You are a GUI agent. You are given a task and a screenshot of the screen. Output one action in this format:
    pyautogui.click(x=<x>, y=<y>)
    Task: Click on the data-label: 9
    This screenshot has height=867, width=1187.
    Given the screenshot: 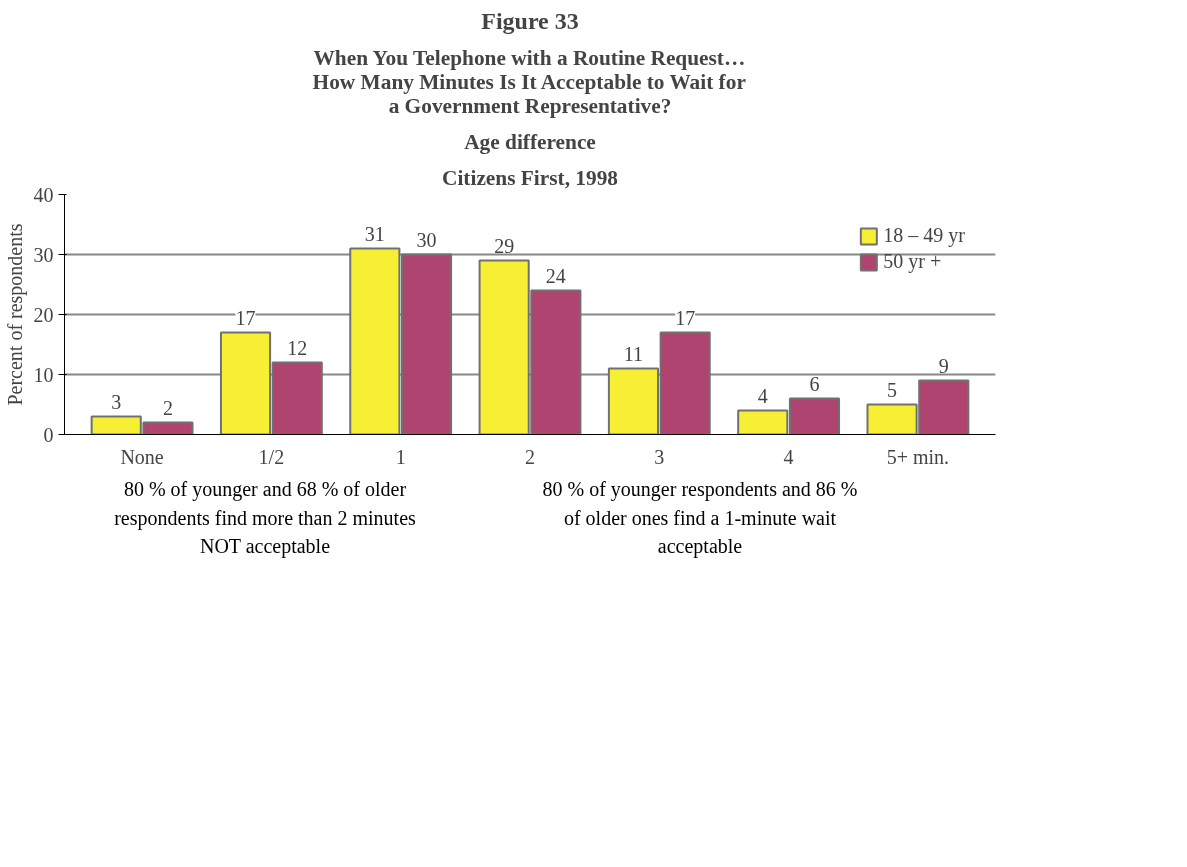 What is the action you would take?
    pyautogui.click(x=943, y=365)
    